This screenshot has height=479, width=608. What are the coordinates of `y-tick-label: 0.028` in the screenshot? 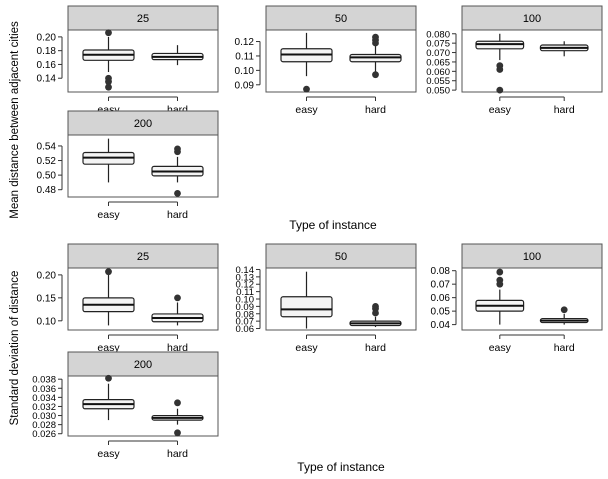 It's located at (44, 425).